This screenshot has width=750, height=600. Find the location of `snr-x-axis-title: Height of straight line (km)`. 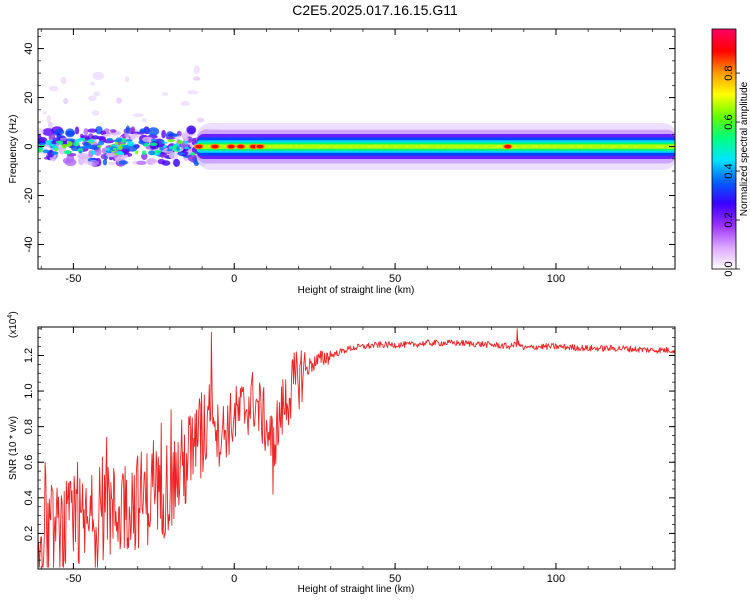

snr-x-axis-title: Height of straight line (km) is located at coordinates (356, 589).